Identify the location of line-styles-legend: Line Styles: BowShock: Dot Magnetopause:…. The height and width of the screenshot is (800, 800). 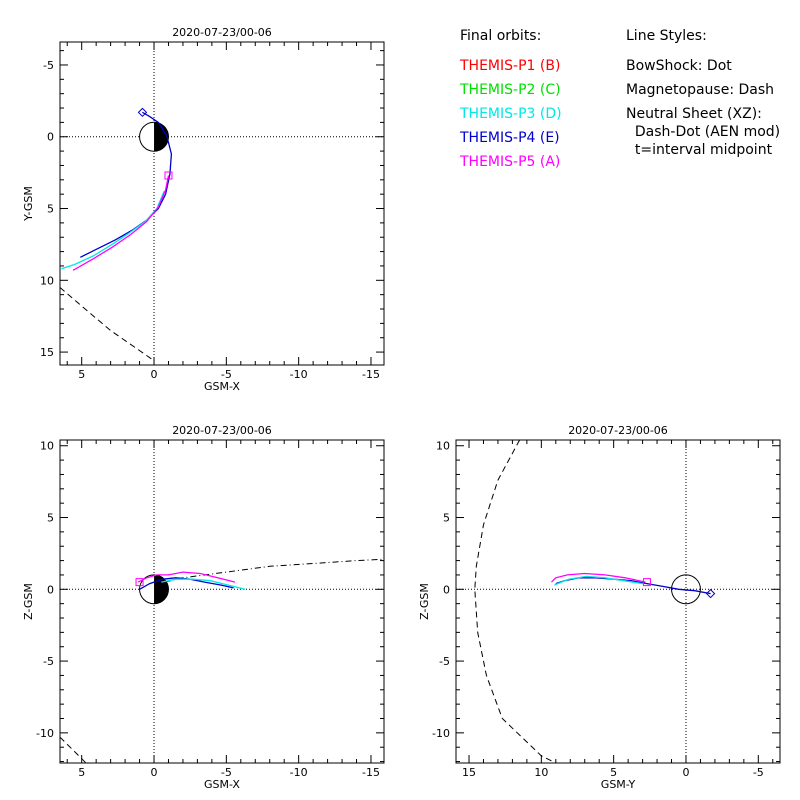
(703, 93).